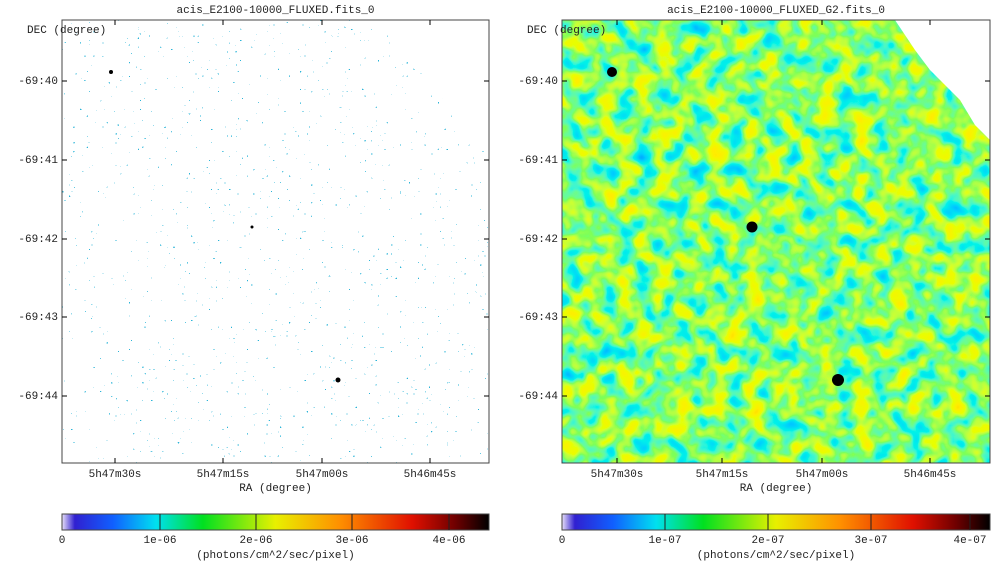 Image resolution: width=1000 pixels, height=586 pixels. I want to click on colorbar-tick-label: 4e-06, so click(448, 541).